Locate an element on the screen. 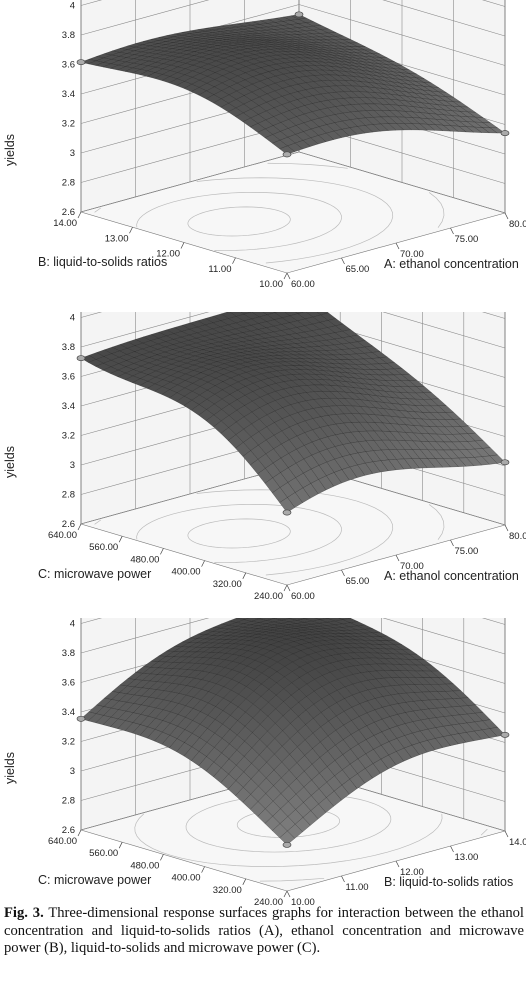  x-tick-label: 10.00 is located at coordinates (303, 902).